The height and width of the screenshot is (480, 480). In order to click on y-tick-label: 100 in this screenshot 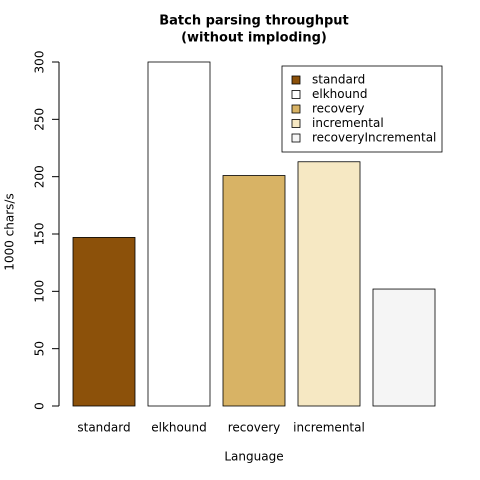, I will do `click(40, 291)`.